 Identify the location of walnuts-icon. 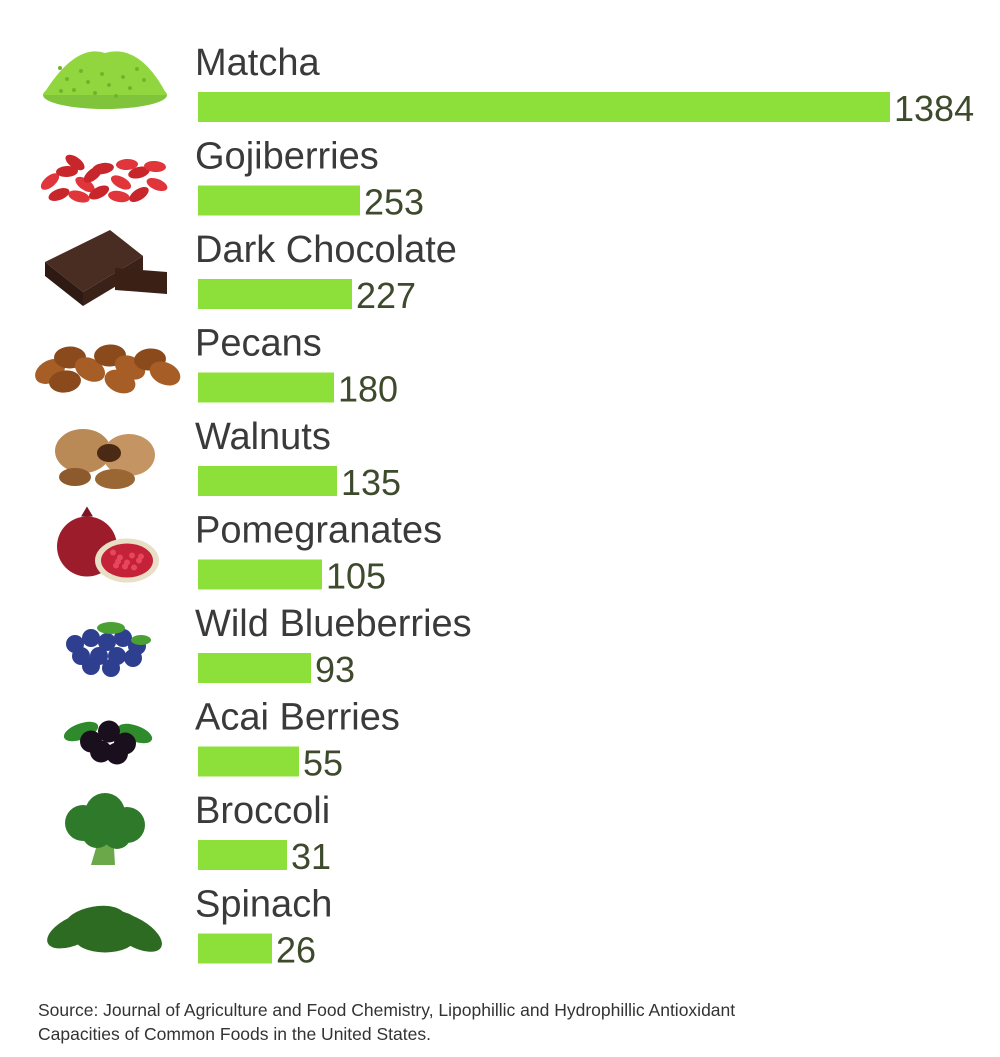
(105, 459).